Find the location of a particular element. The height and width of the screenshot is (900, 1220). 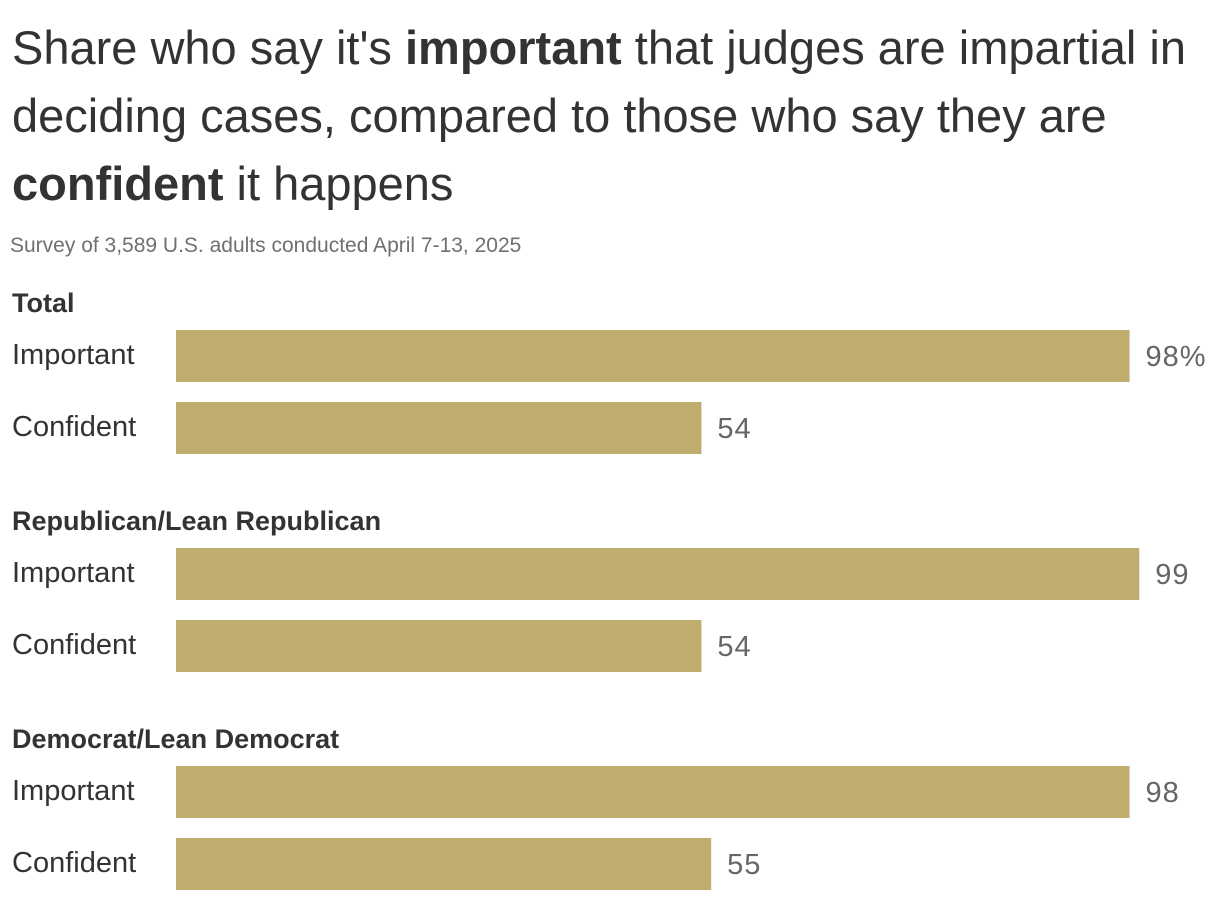

chart-title-part: confident is located at coordinates (118, 183).